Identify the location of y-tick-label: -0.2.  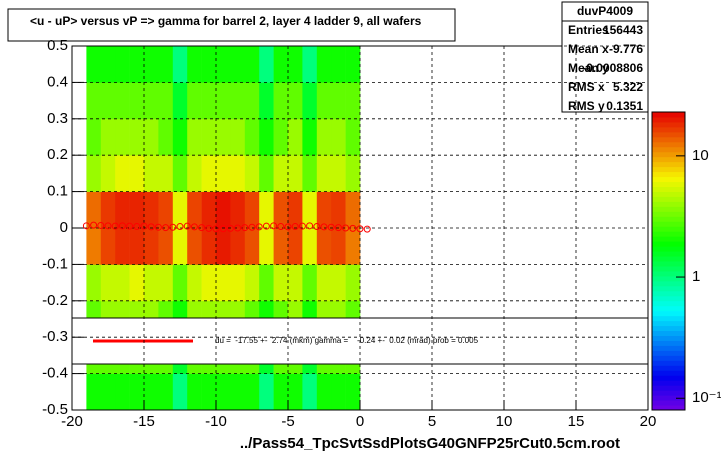
(55, 300).